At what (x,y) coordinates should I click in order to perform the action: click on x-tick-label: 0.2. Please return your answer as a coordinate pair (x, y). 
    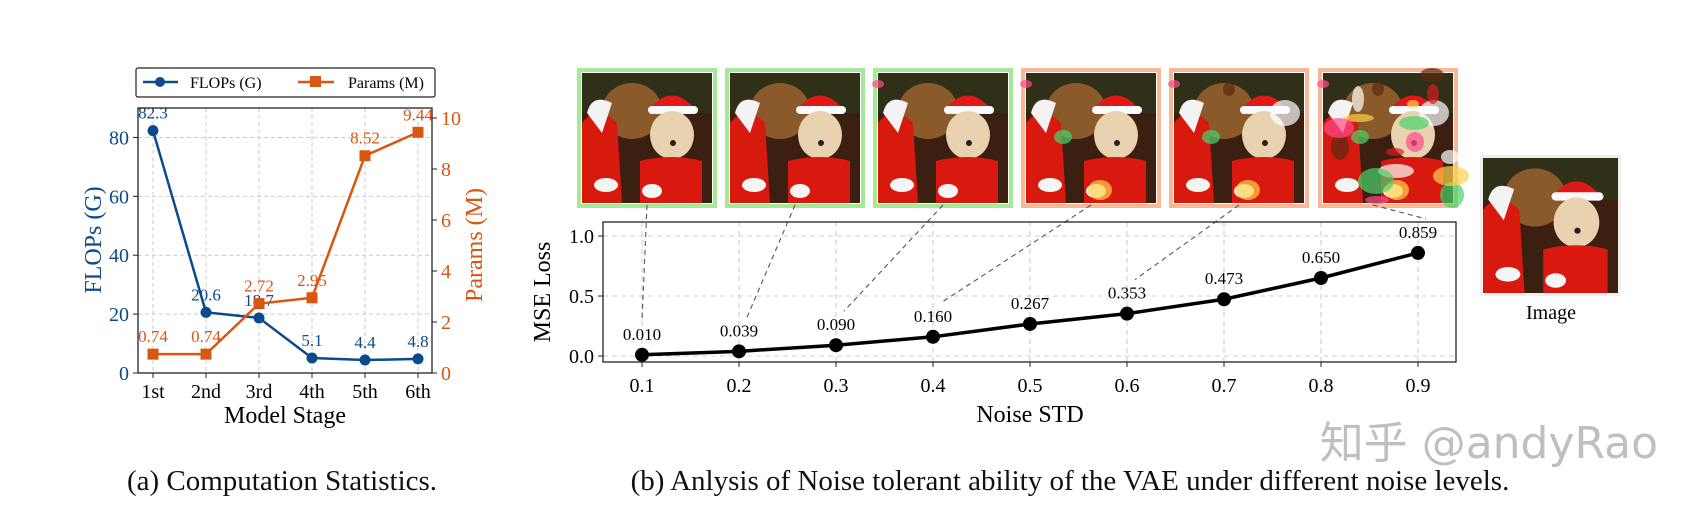
    Looking at the image, I should click on (739, 386).